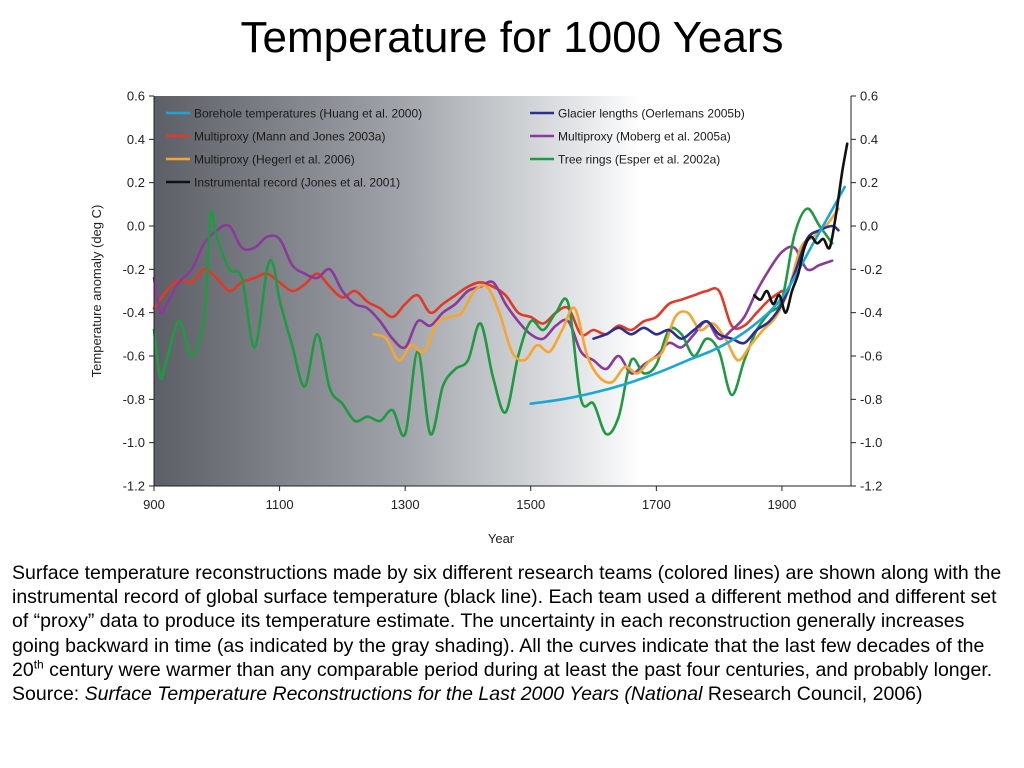  I want to click on slide-title: Temperature for 1000 Years, so click(512, 37).